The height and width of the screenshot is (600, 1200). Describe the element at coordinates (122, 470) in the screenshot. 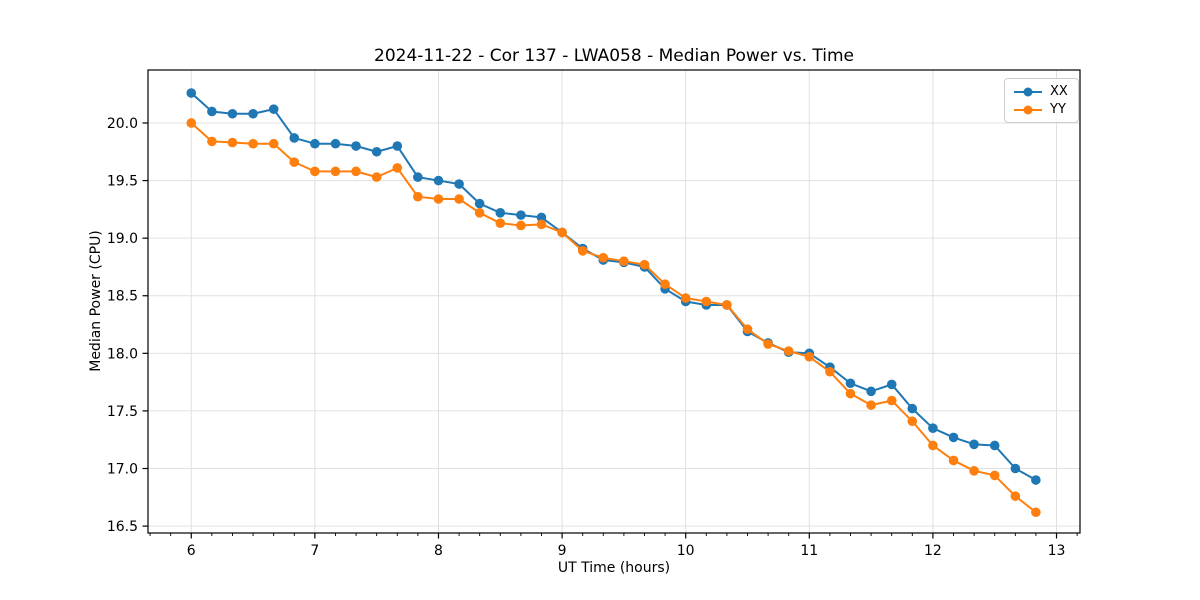

I see `y-tick-label: 17.0` at that location.